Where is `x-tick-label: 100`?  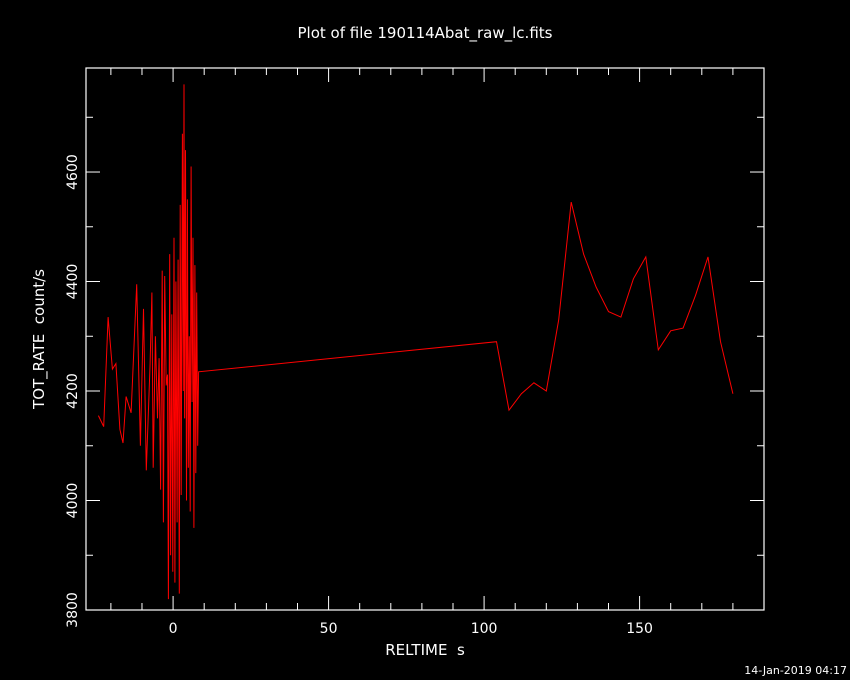
x-tick-label: 100 is located at coordinates (484, 629).